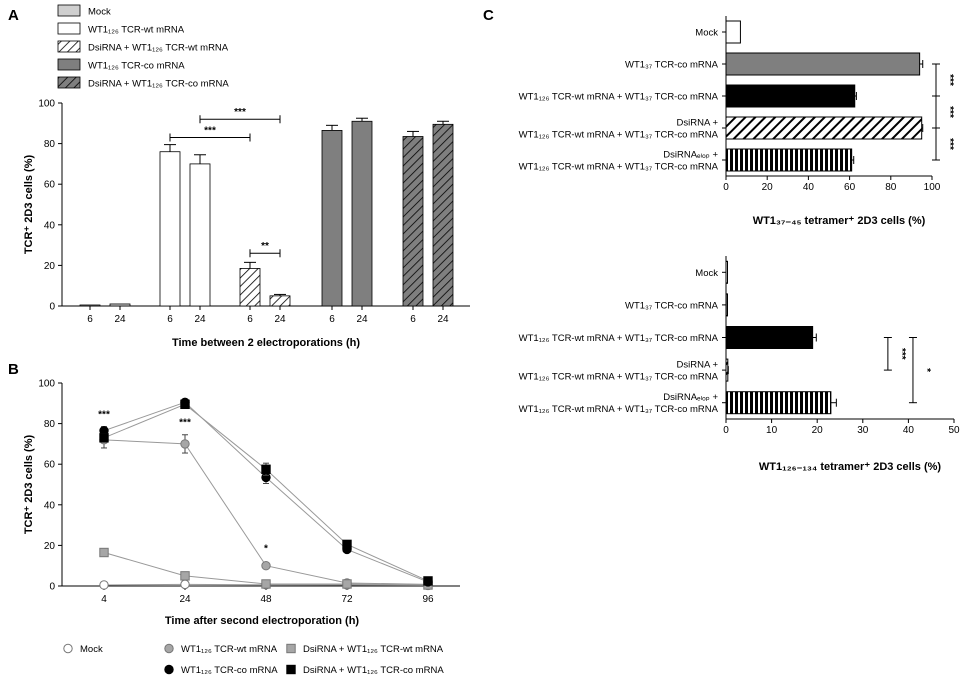 The width and height of the screenshot is (963, 682). What do you see at coordinates (926, 370) in the screenshot?
I see `significance-label: *` at bounding box center [926, 370].